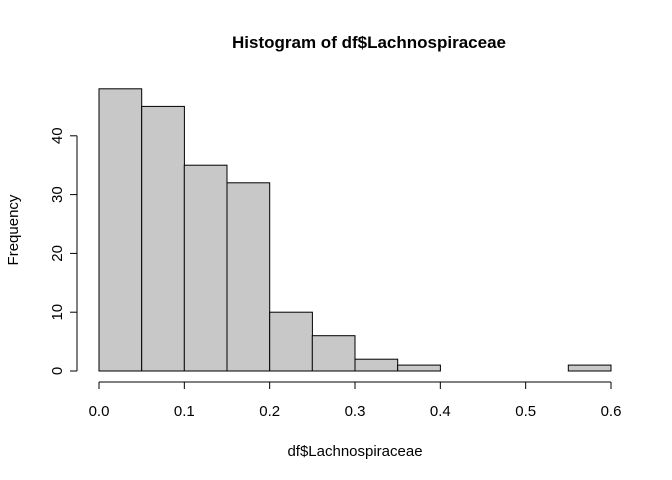 This screenshot has height=480, width=672. Describe the element at coordinates (611, 411) in the screenshot. I see `x-tick-label-6: 0.6` at that location.